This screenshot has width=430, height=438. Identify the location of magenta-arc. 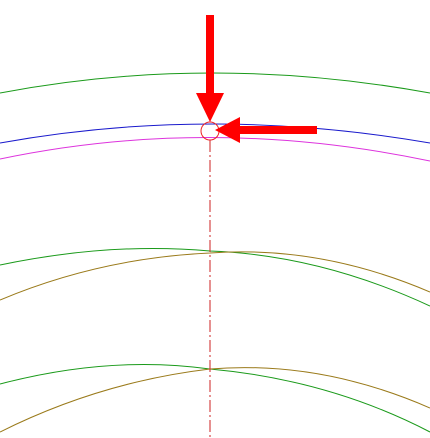
(215, 149).